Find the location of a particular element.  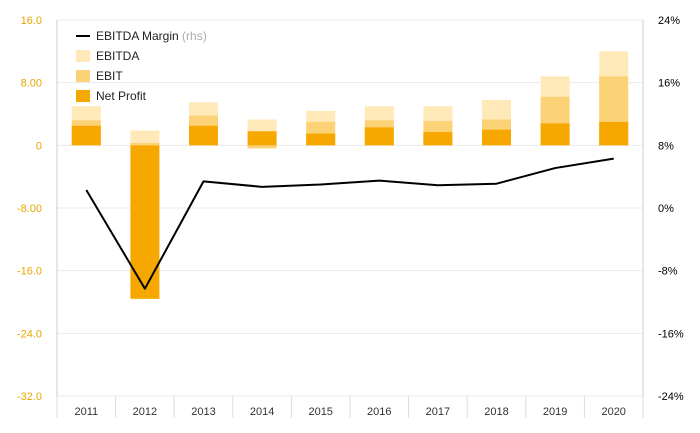

y-tick-label-left: -8.00 is located at coordinates (29, 209).